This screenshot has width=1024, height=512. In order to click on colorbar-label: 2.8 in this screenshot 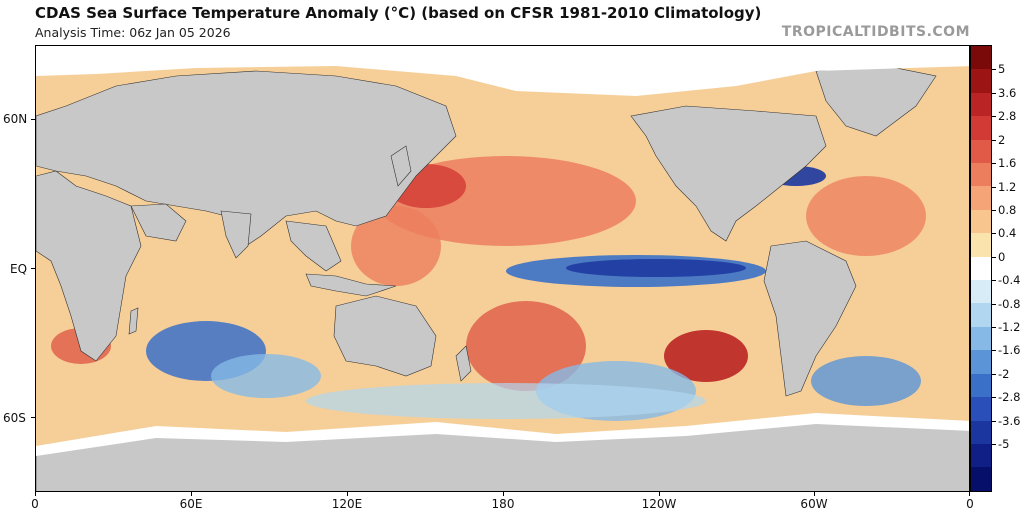, I will do `click(1007, 116)`.